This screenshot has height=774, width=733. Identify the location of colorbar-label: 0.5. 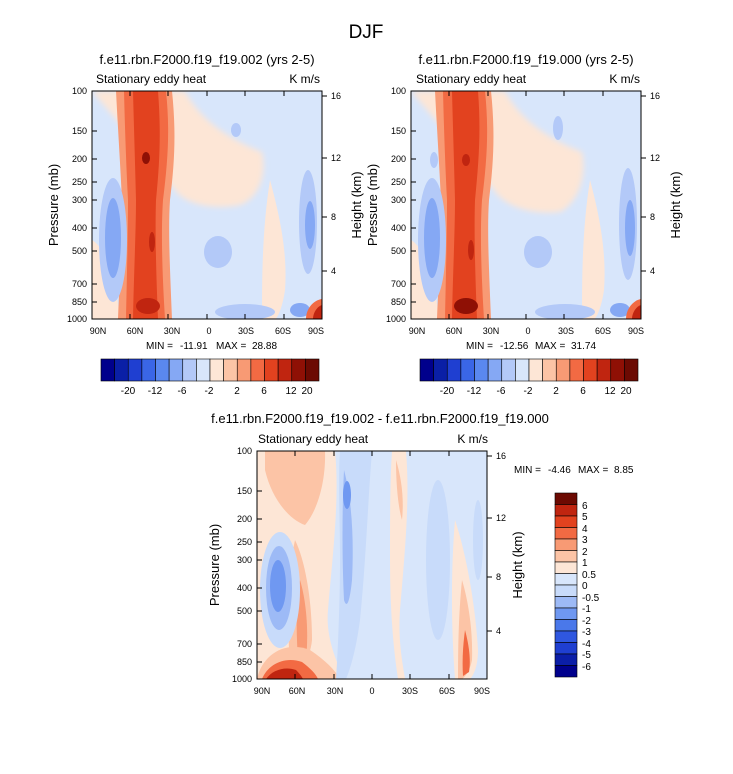
(589, 575).